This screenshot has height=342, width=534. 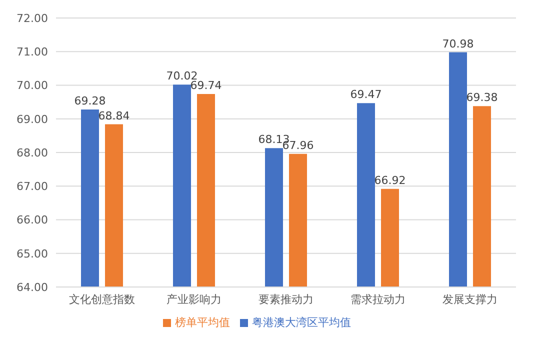 I want to click on y-tick-label: 71.00, so click(x=32, y=52).